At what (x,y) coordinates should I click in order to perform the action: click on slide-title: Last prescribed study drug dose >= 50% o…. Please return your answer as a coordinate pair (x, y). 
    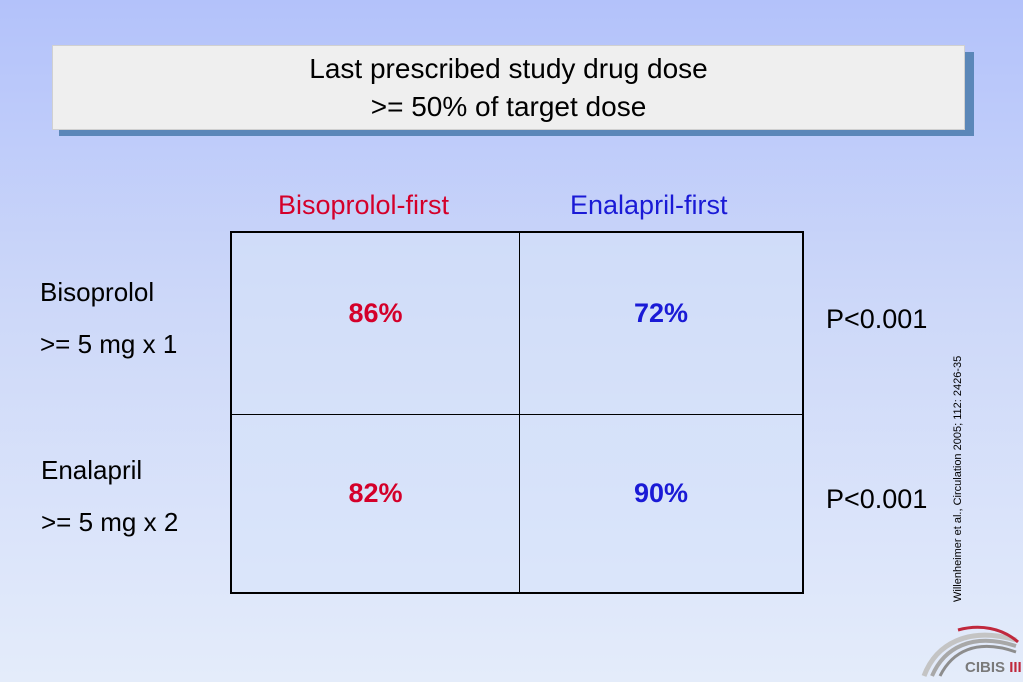
    Looking at the image, I should click on (508, 87).